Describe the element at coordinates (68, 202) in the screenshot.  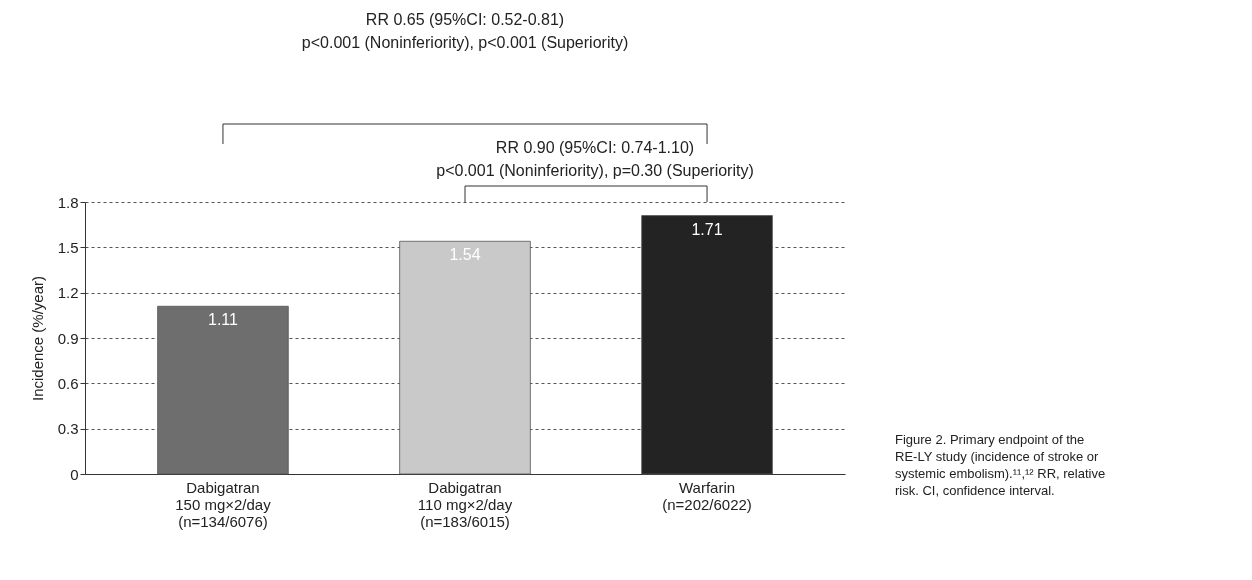
I see `y-tick-label: 1.8` at that location.